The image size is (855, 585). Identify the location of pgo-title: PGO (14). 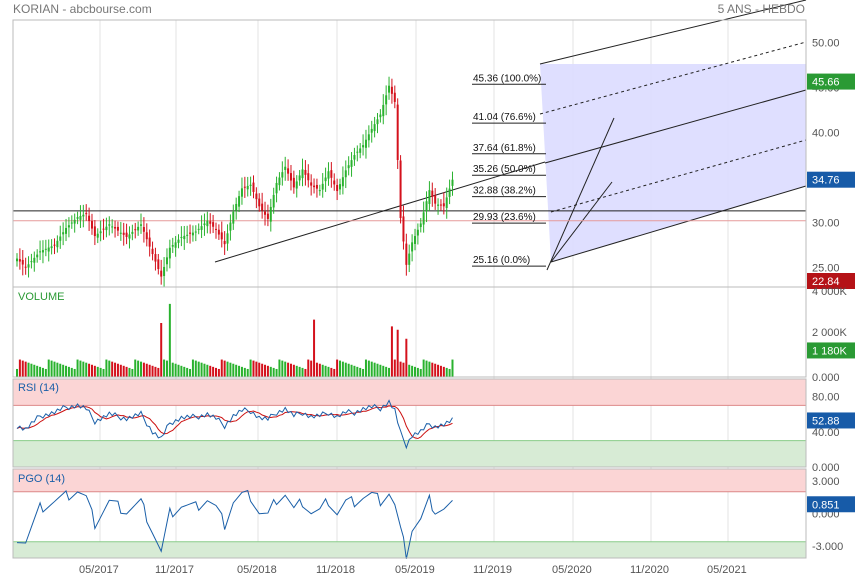
(41, 479).